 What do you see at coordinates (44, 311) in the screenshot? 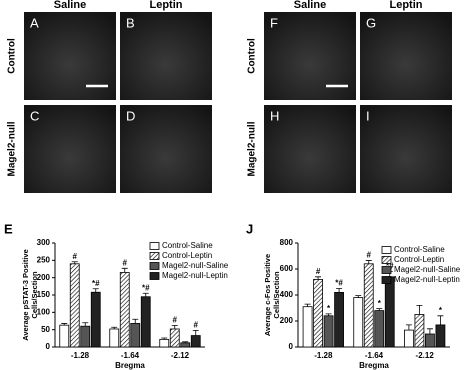
I see `y-tick-label: 100` at bounding box center [44, 311].